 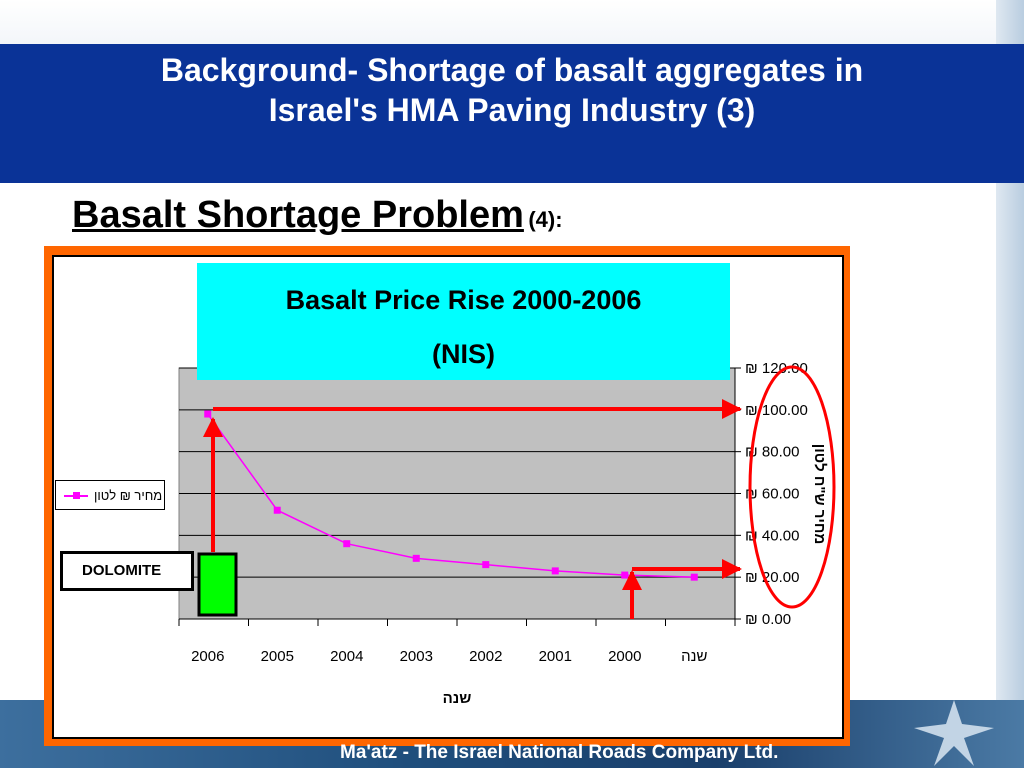 I want to click on series-line, so click(x=451, y=495).